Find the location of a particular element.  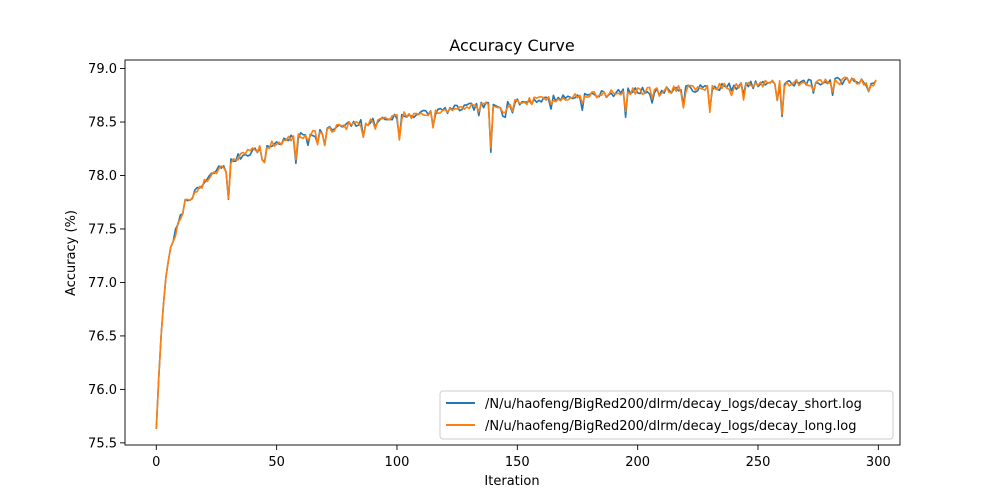

x-tick-label: 100 is located at coordinates (397, 462).